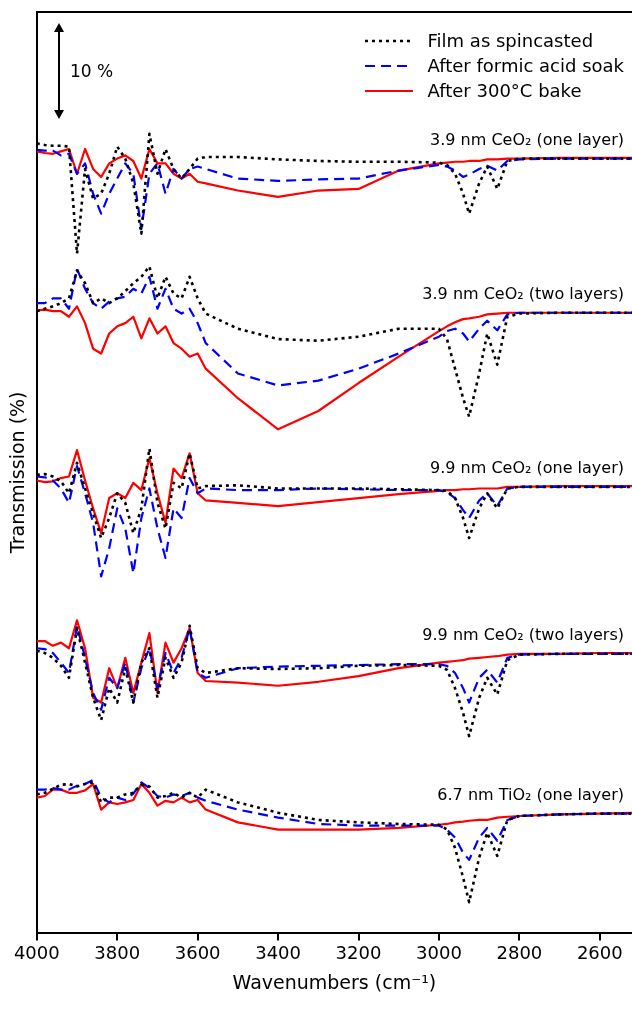 This screenshot has height=1009, width=632. I want to click on x-tick-label: 2800, so click(519, 953).